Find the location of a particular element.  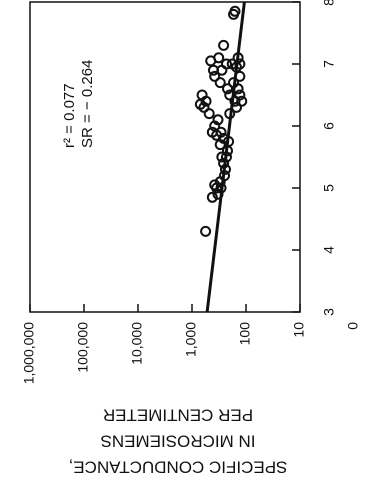

y-tick-label: 10,000 is located at coordinates (137, 343).